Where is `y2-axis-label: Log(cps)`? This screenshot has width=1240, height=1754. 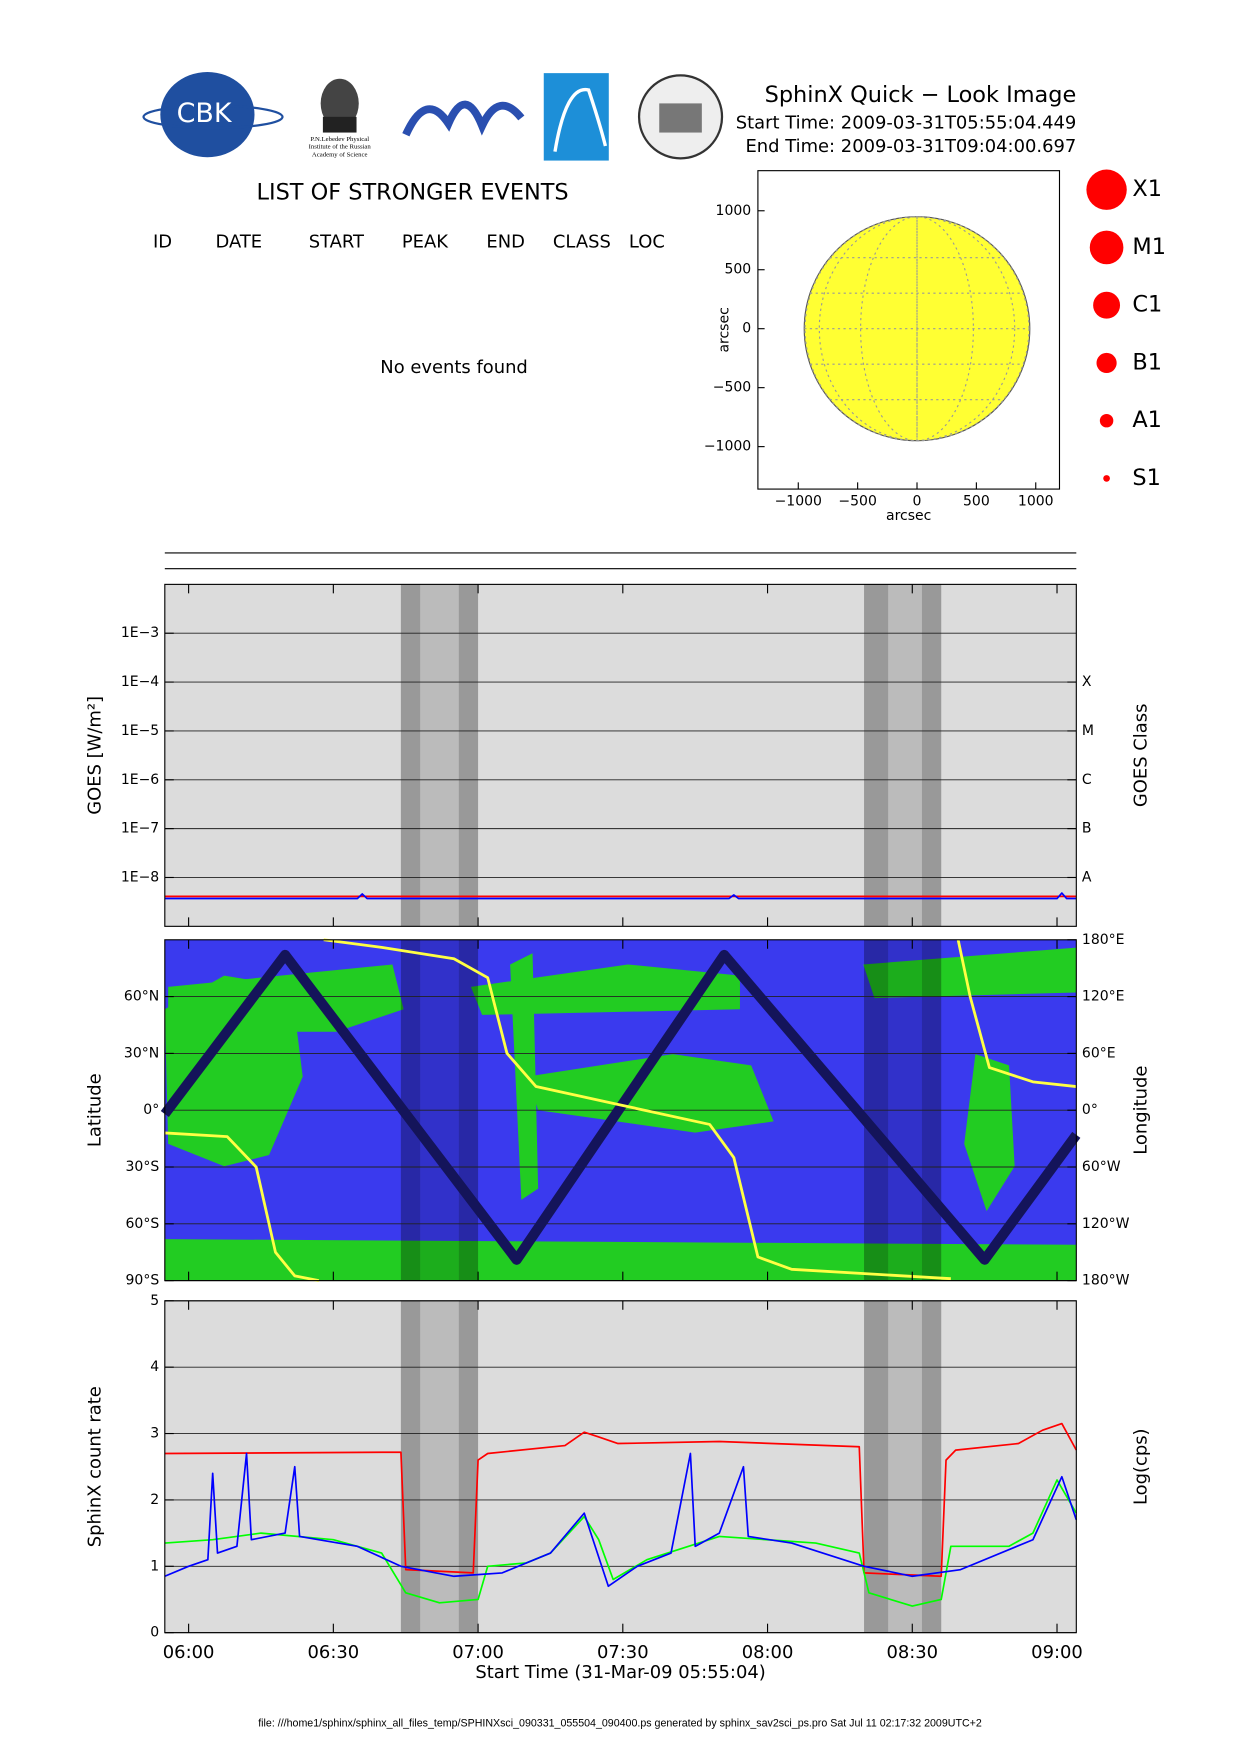 y2-axis-label: Log(cps) is located at coordinates (1140, 1466).